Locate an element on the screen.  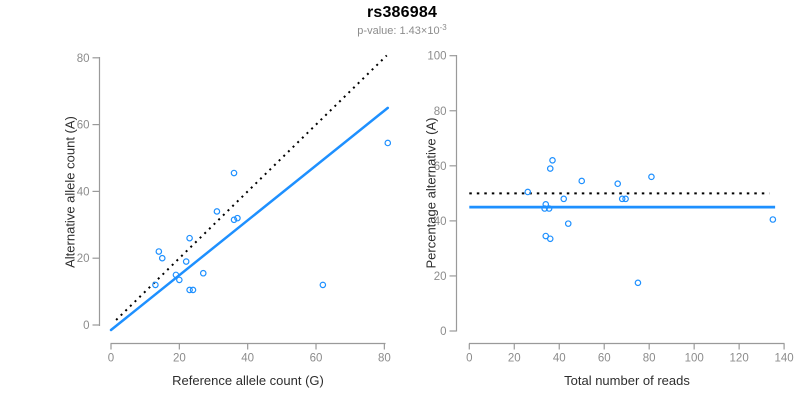
pvalue-subtitle: p-value: 1.43×10-3 is located at coordinates (401, 30).